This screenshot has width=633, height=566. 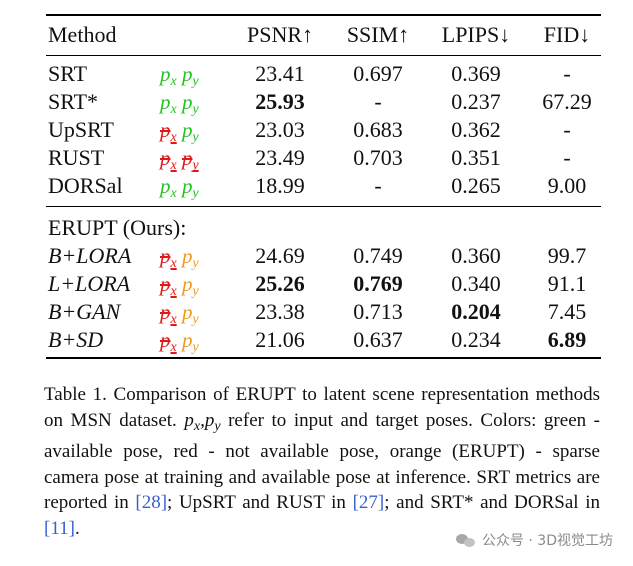 I want to click on cell-psnr: 25.26, so click(x=280, y=283).